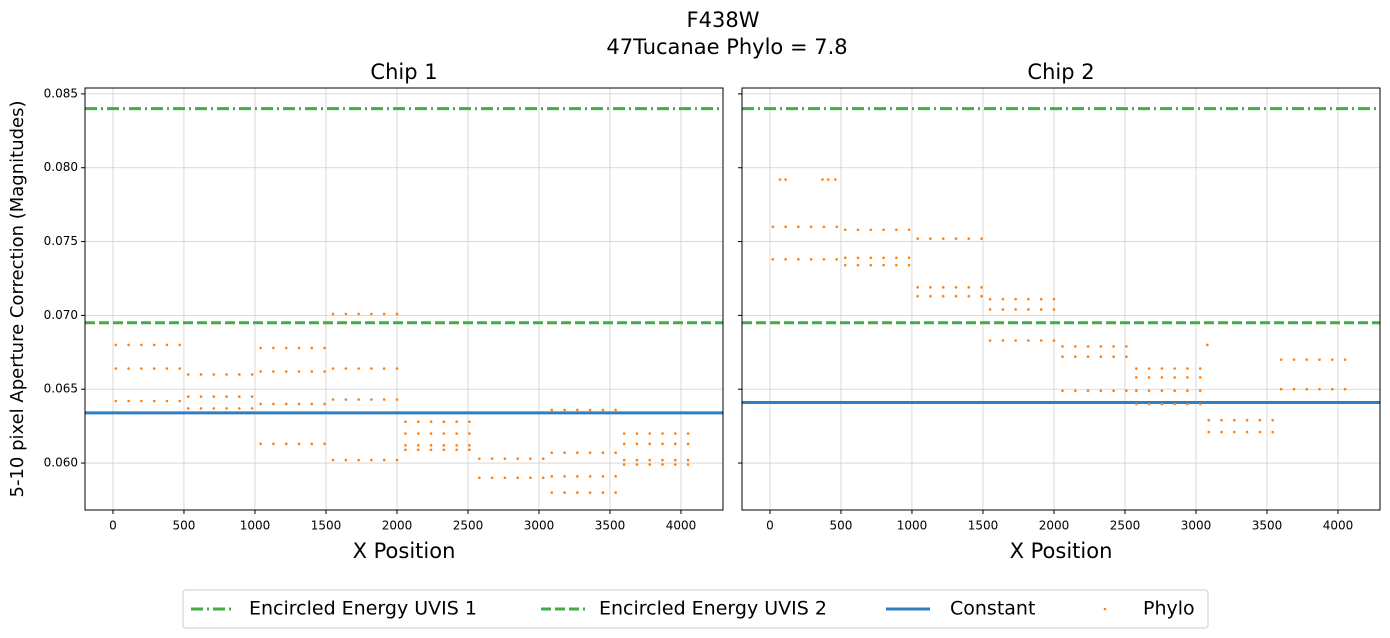 The height and width of the screenshot is (638, 1390). What do you see at coordinates (1169, 609) in the screenshot?
I see `legend-label: Phylo` at bounding box center [1169, 609].